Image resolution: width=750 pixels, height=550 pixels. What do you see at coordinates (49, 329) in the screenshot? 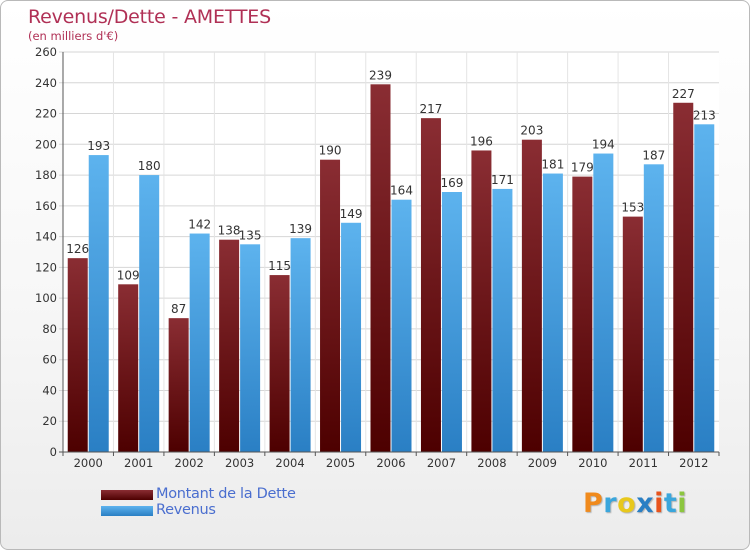
I see `y-tick-label: 80` at bounding box center [49, 329].